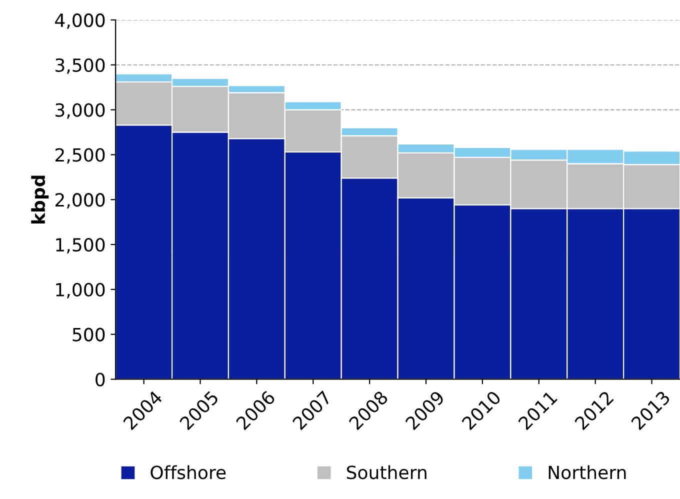 This screenshot has width=680, height=499. Describe the element at coordinates (80, 246) in the screenshot. I see `y-tick-label: 1,500` at that location.